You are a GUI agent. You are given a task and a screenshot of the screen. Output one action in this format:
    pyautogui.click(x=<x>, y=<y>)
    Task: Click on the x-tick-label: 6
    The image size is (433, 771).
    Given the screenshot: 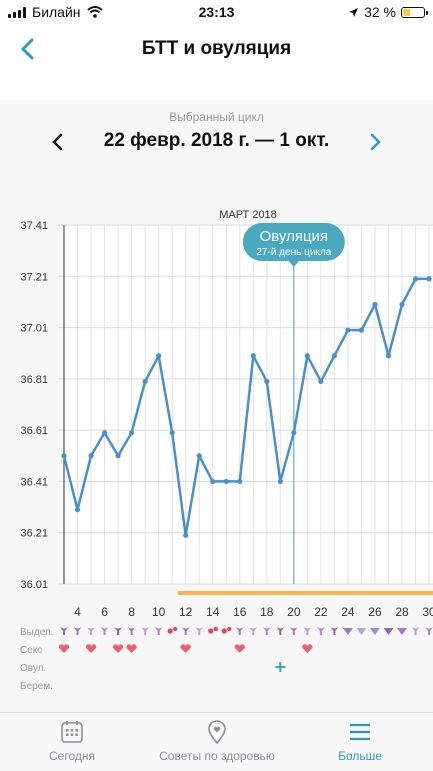 What is the action you would take?
    pyautogui.click(x=104, y=612)
    